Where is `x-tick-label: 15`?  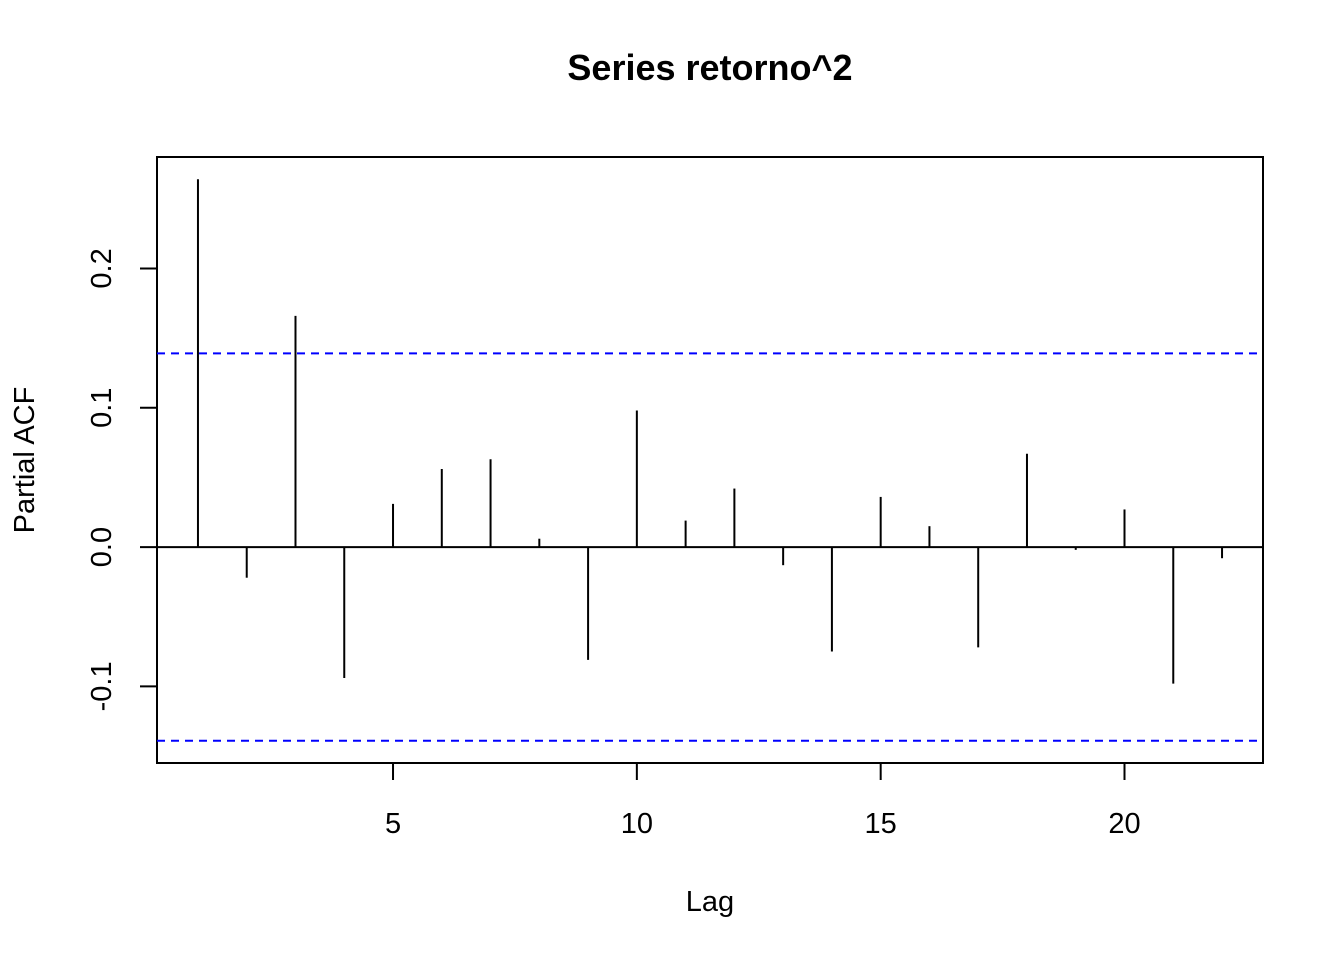 x-tick-label: 15 is located at coordinates (881, 824).